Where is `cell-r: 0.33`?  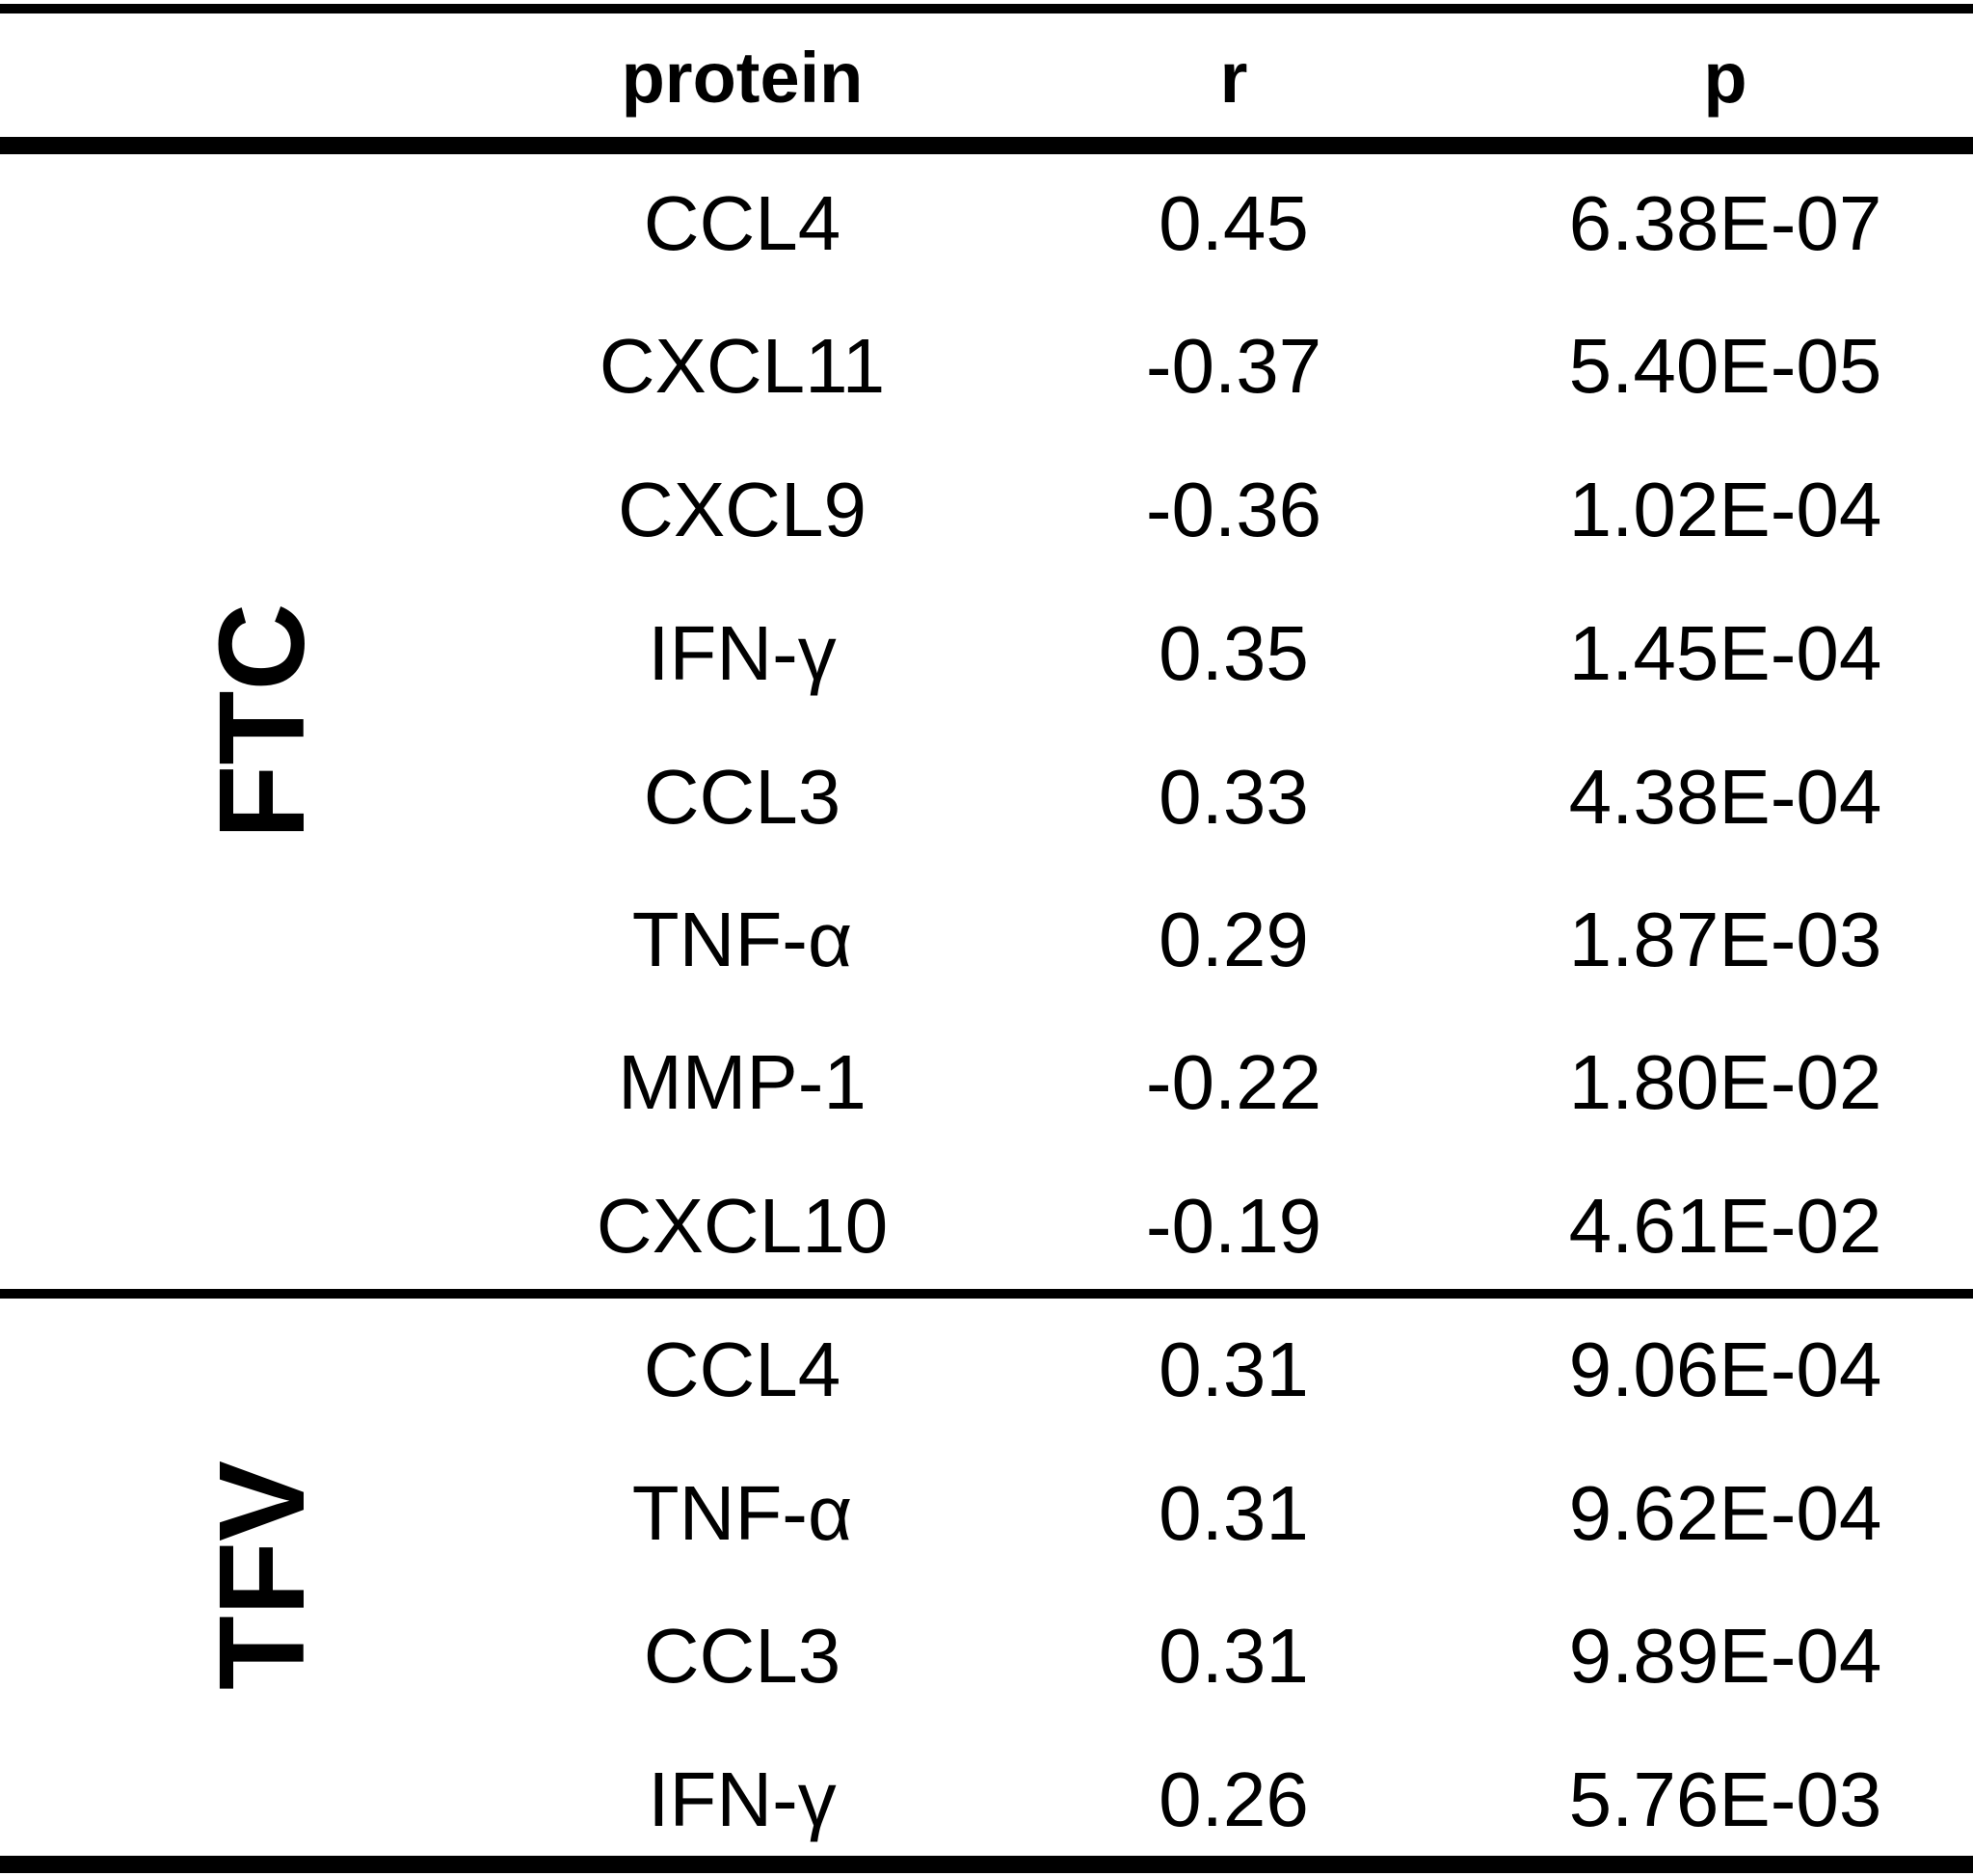 cell-r: 0.33 is located at coordinates (1234, 797).